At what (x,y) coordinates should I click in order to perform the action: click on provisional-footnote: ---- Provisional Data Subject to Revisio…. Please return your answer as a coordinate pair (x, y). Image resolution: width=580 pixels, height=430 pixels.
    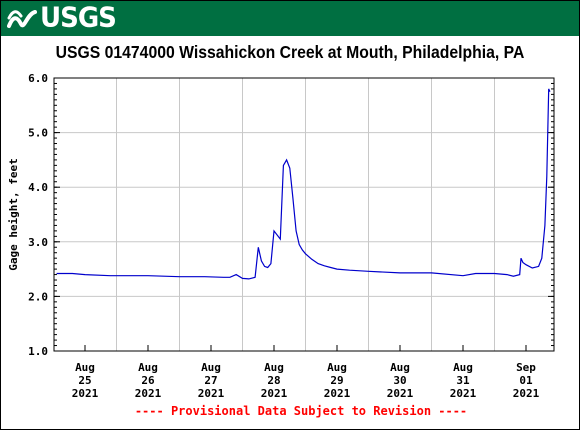
    Looking at the image, I should click on (301, 411).